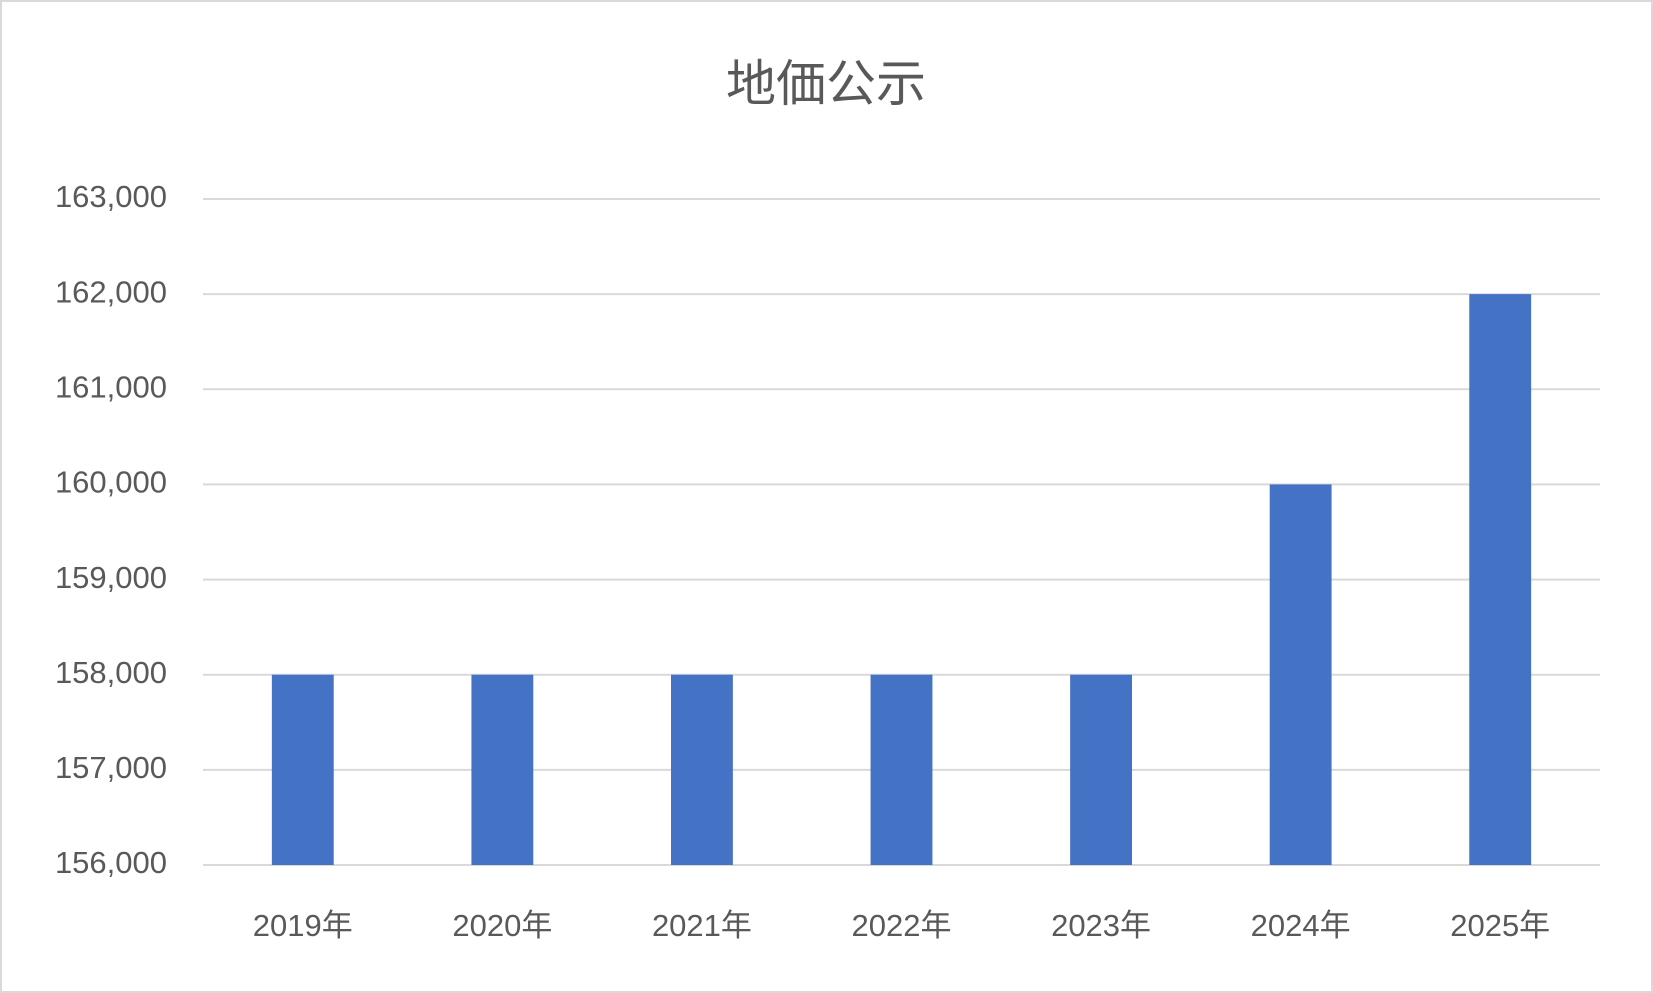 The height and width of the screenshot is (993, 1653). I want to click on y-tick-label: 158,000, so click(111, 672).